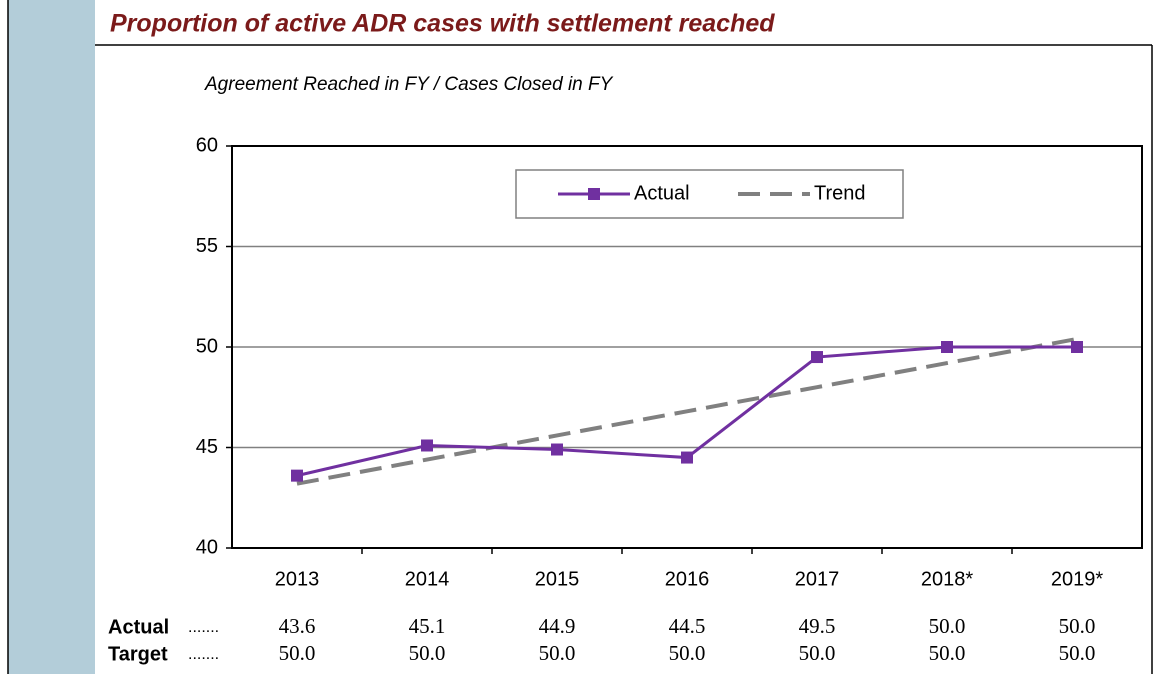 This screenshot has width=1156, height=674. Describe the element at coordinates (207, 447) in the screenshot. I see `y-tick-label: 45` at that location.